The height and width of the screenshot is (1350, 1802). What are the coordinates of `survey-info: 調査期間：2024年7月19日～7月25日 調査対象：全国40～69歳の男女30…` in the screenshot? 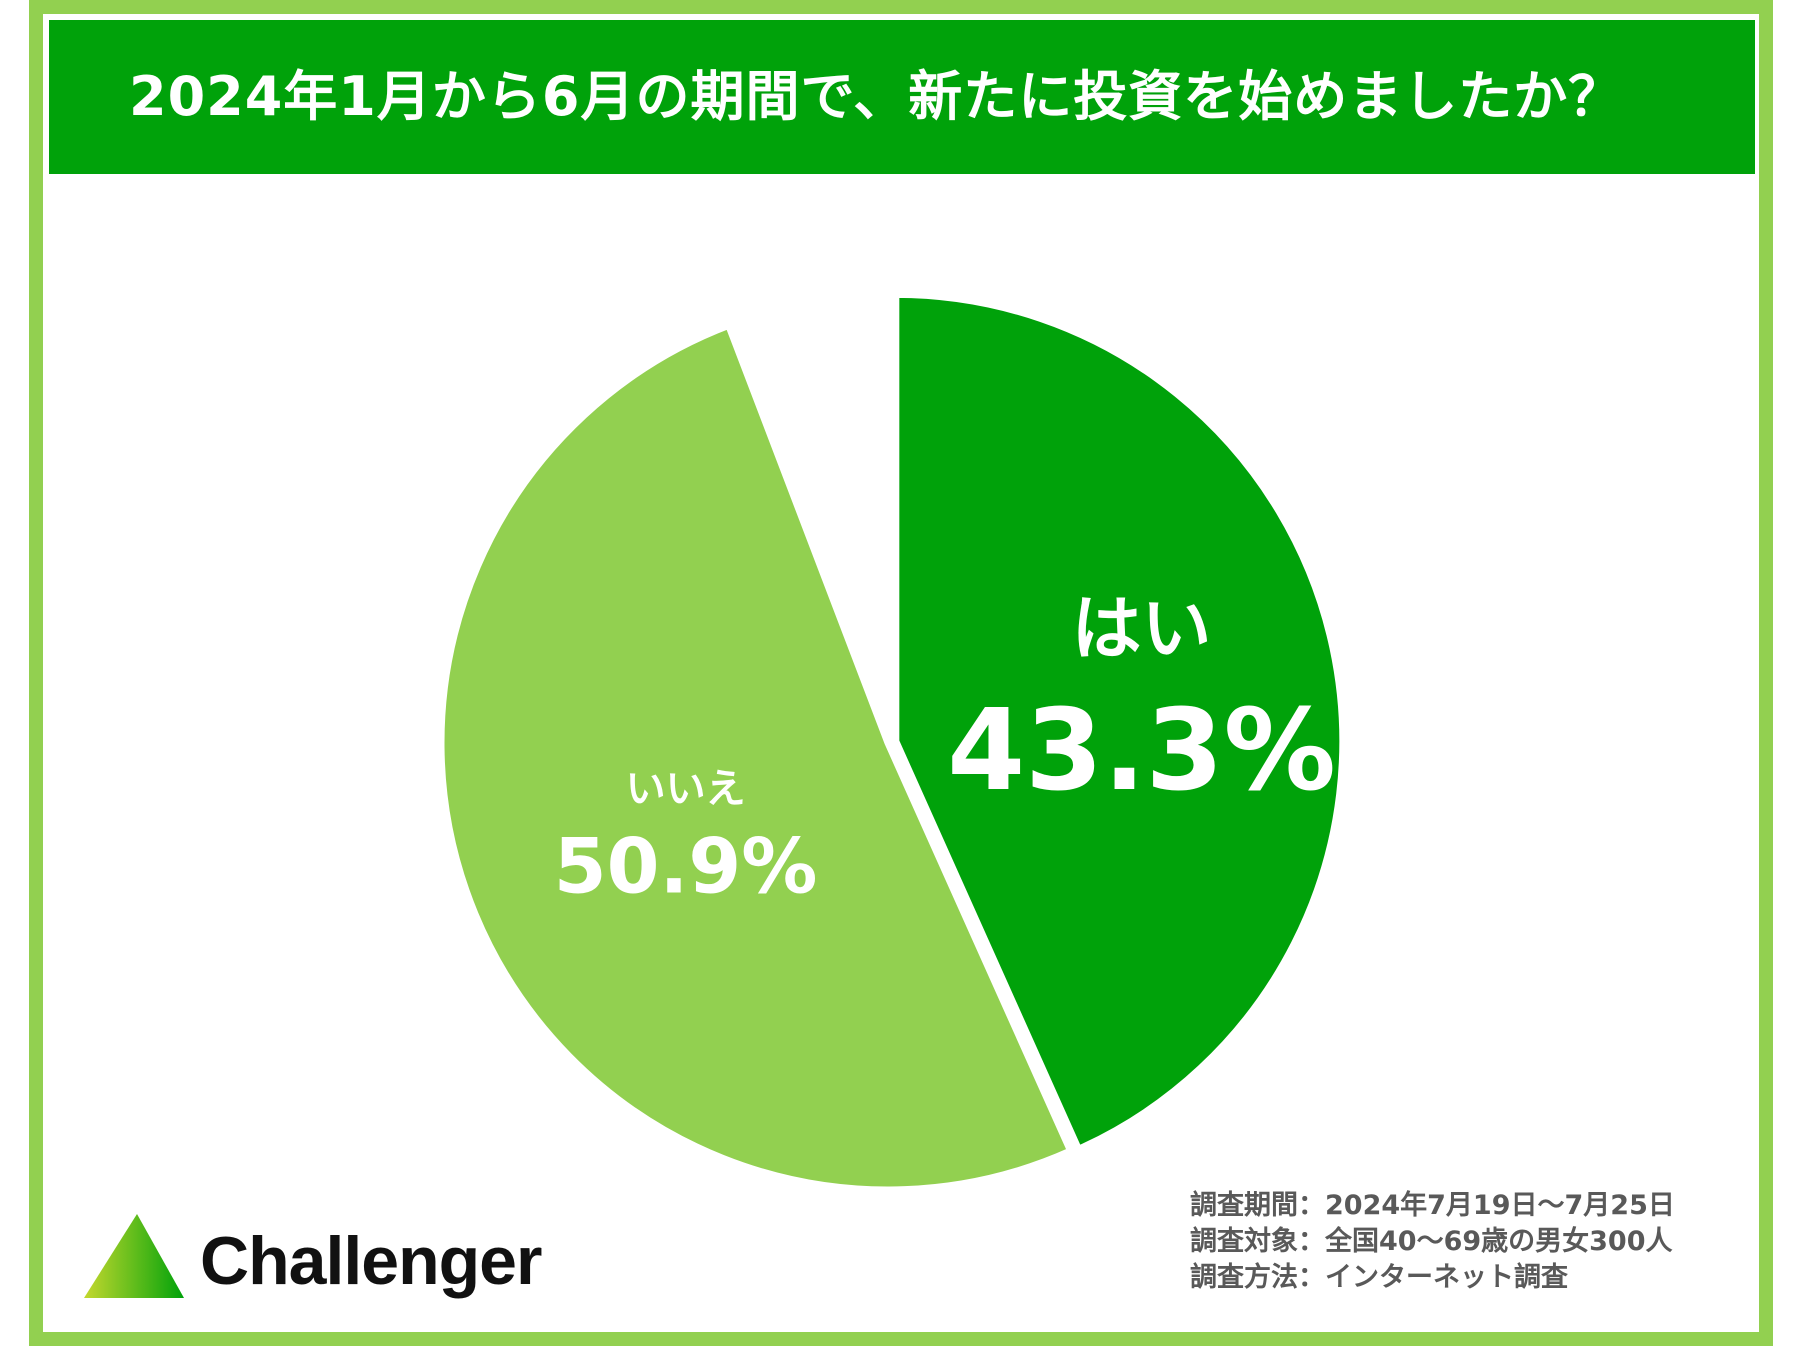 It's located at (1432, 1242).